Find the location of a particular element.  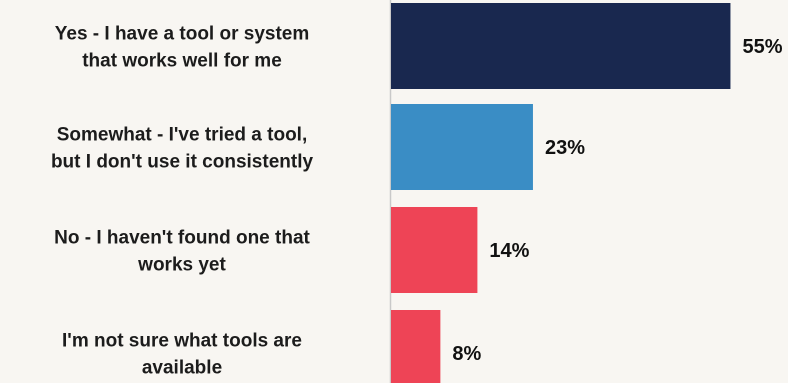

category-label-4-line-2: available is located at coordinates (182, 368).